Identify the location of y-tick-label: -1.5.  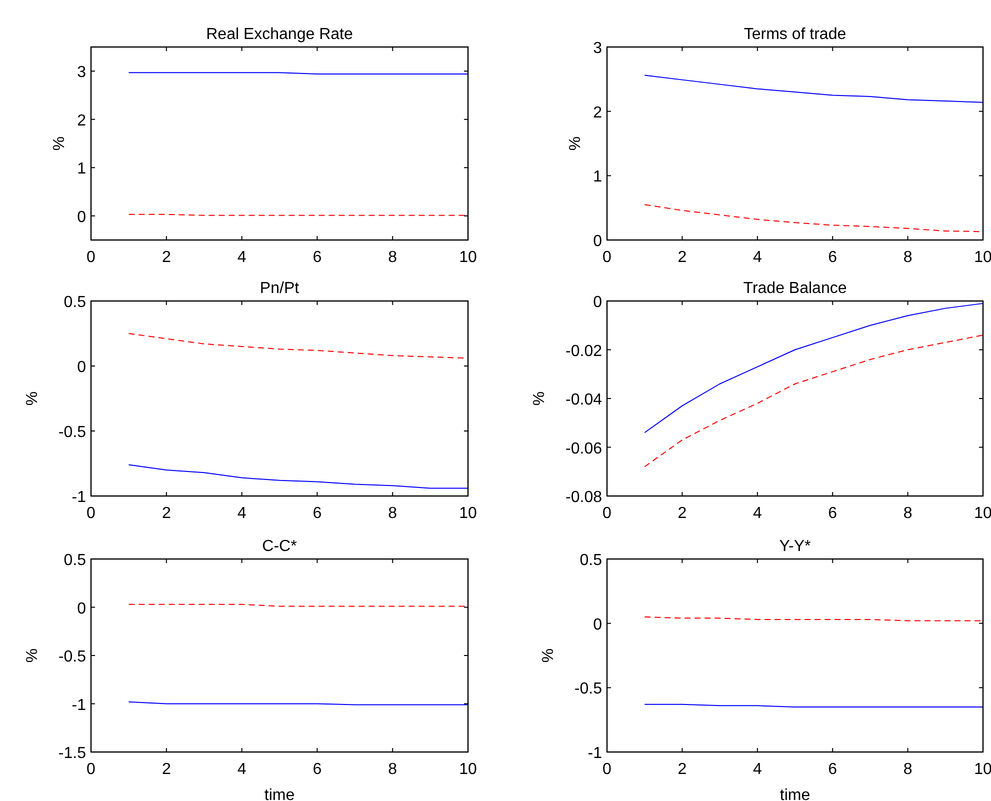
(72, 753).